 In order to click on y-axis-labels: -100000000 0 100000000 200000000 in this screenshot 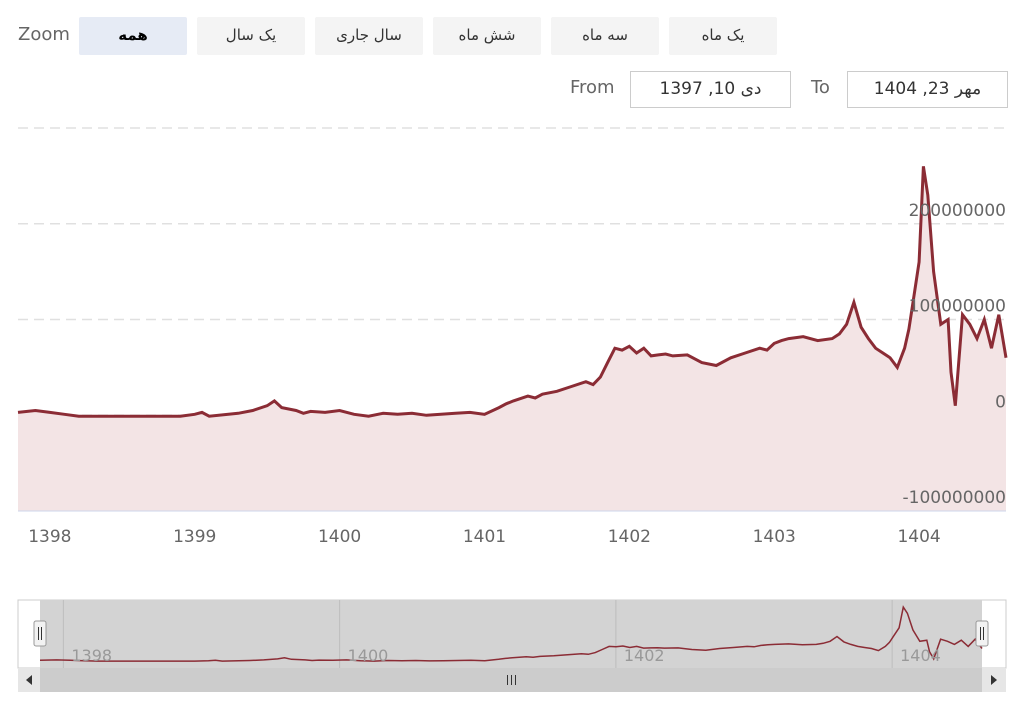, I will do `click(954, 354)`.